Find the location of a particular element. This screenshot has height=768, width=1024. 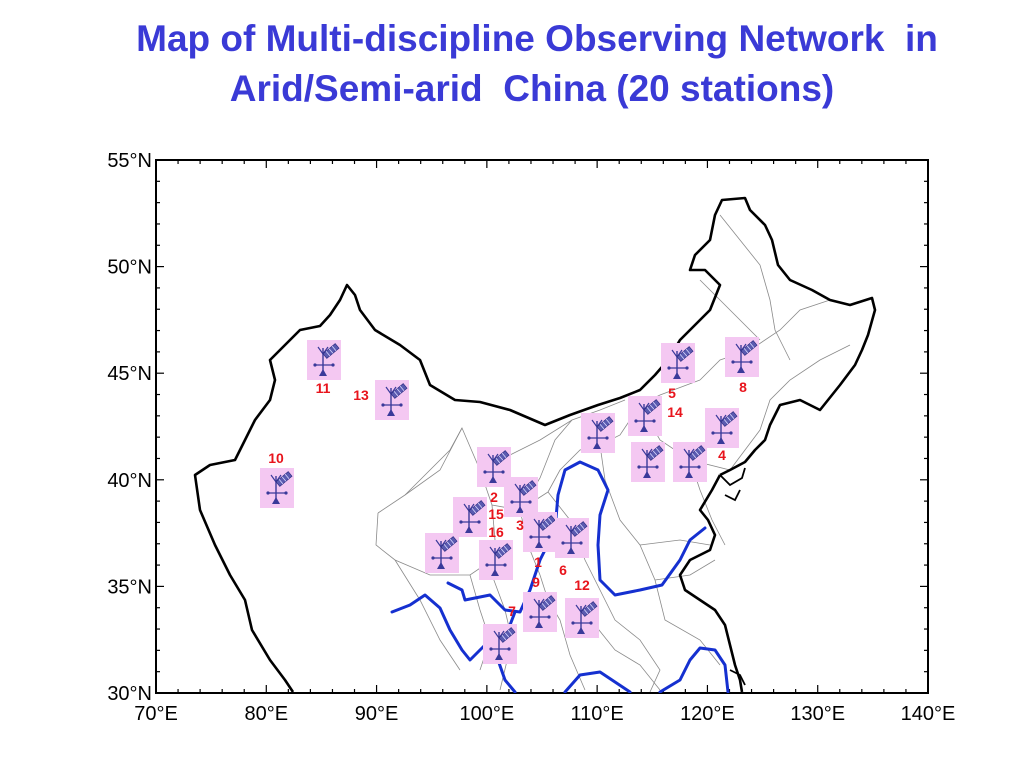

station-label: 12 is located at coordinates (582, 585).